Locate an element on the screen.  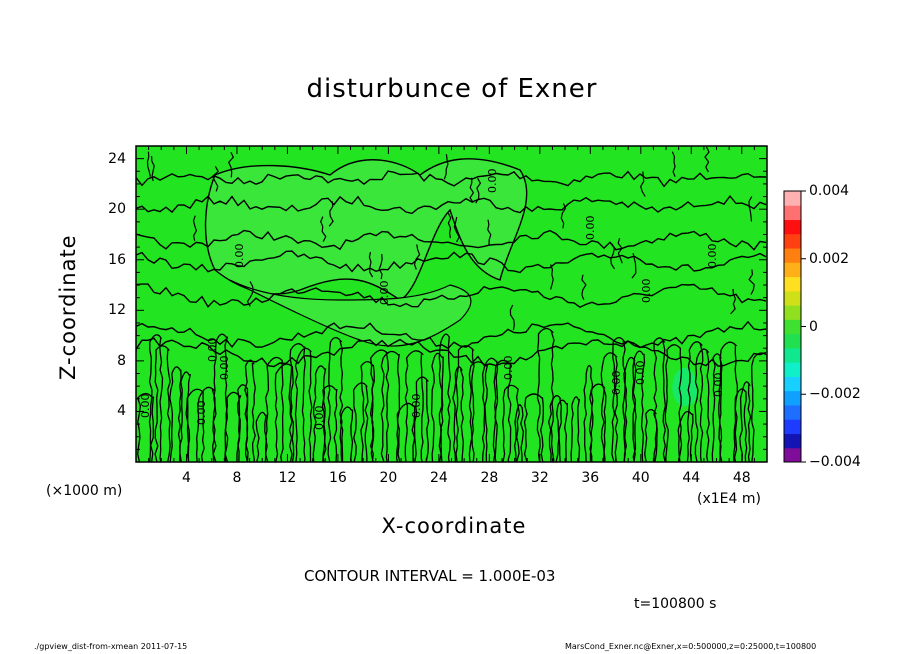
x-factor-label: (x1E4 m) is located at coordinates (729, 499).